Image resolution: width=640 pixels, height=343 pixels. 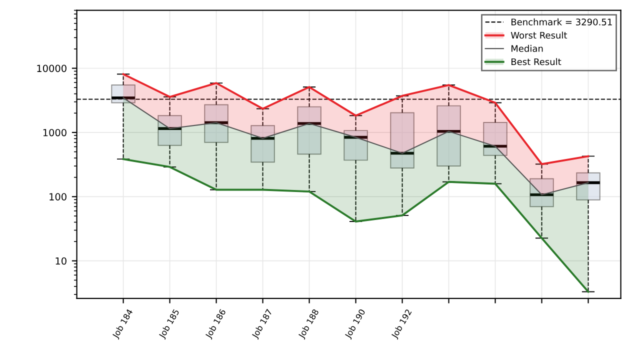 What do you see at coordinates (54, 132) in the screenshot?
I see `y-tick-label: 1000` at bounding box center [54, 132].